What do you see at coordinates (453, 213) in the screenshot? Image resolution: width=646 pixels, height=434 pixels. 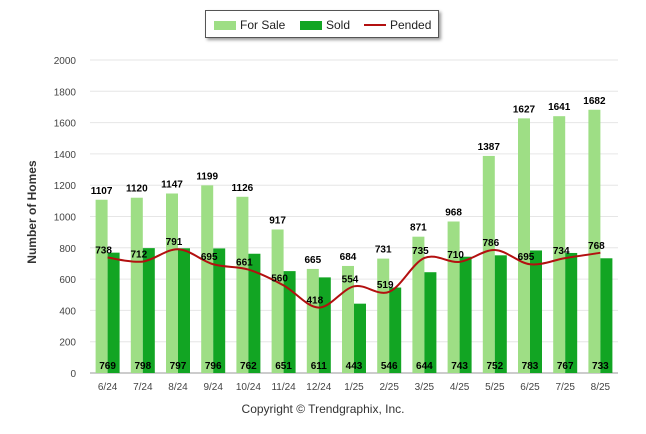 I see `data-label-for-sale: 968` at bounding box center [453, 213].